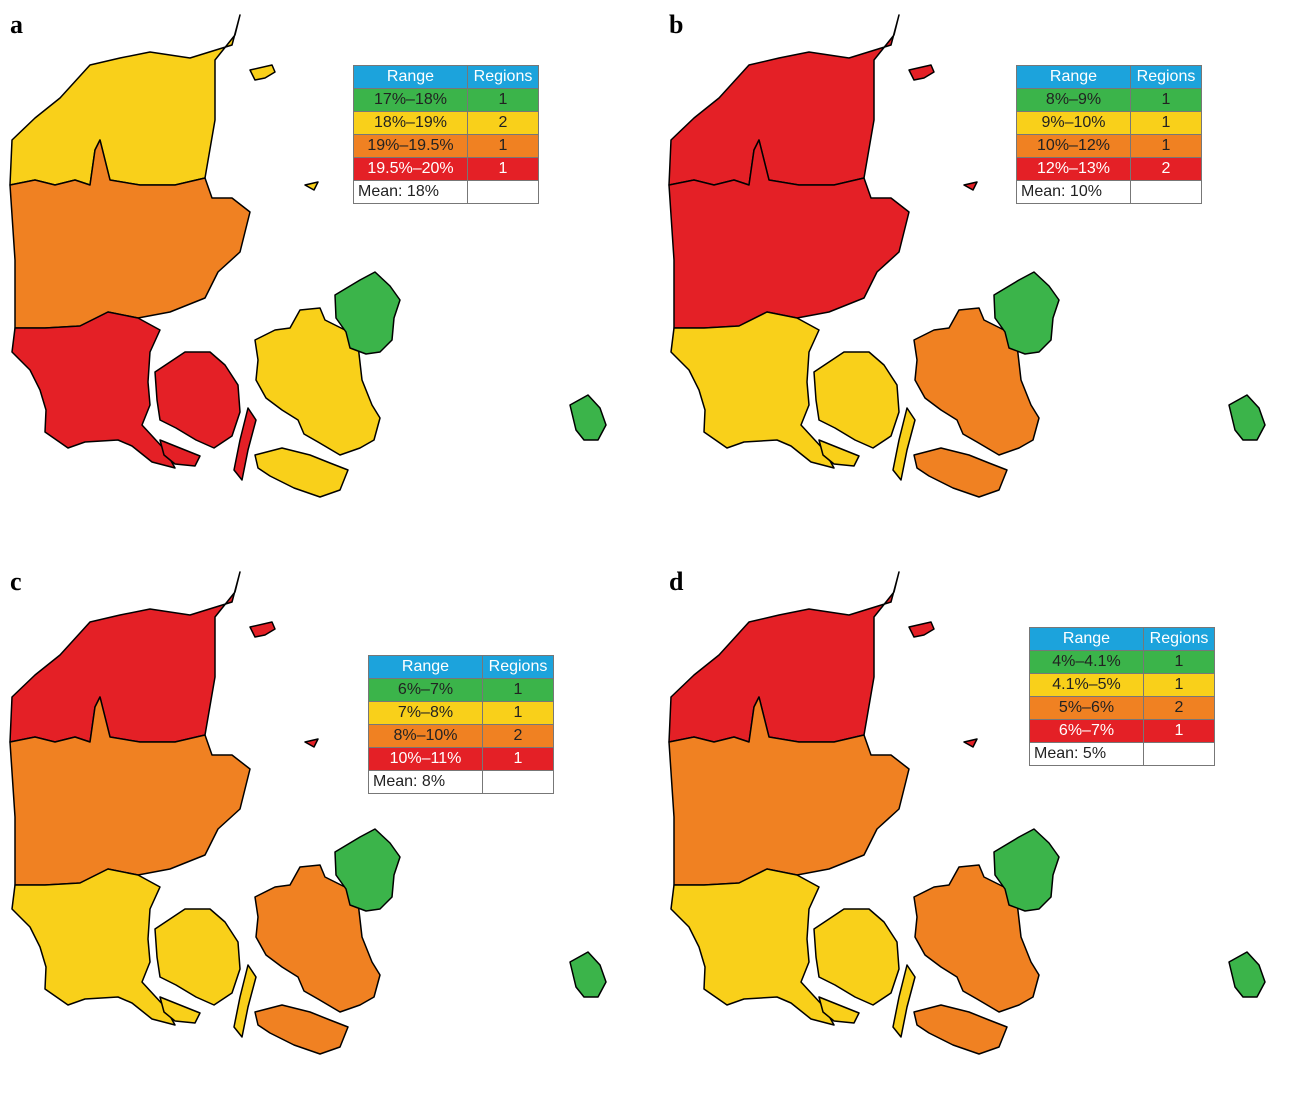  What do you see at coordinates (1086, 685) in the screenshot?
I see `legend-range: 4.1%–5%` at bounding box center [1086, 685].